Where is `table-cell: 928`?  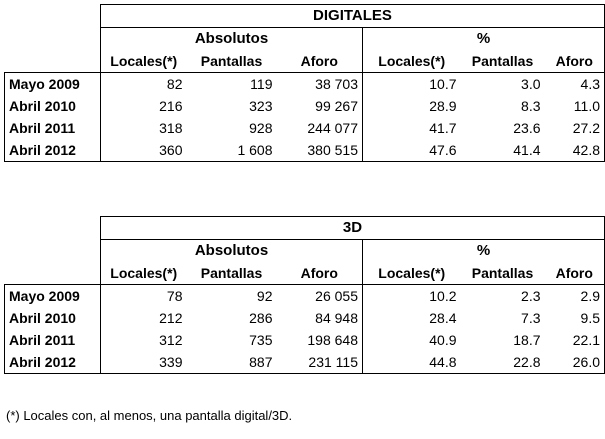
table-cell: 928 is located at coordinates (261, 128).